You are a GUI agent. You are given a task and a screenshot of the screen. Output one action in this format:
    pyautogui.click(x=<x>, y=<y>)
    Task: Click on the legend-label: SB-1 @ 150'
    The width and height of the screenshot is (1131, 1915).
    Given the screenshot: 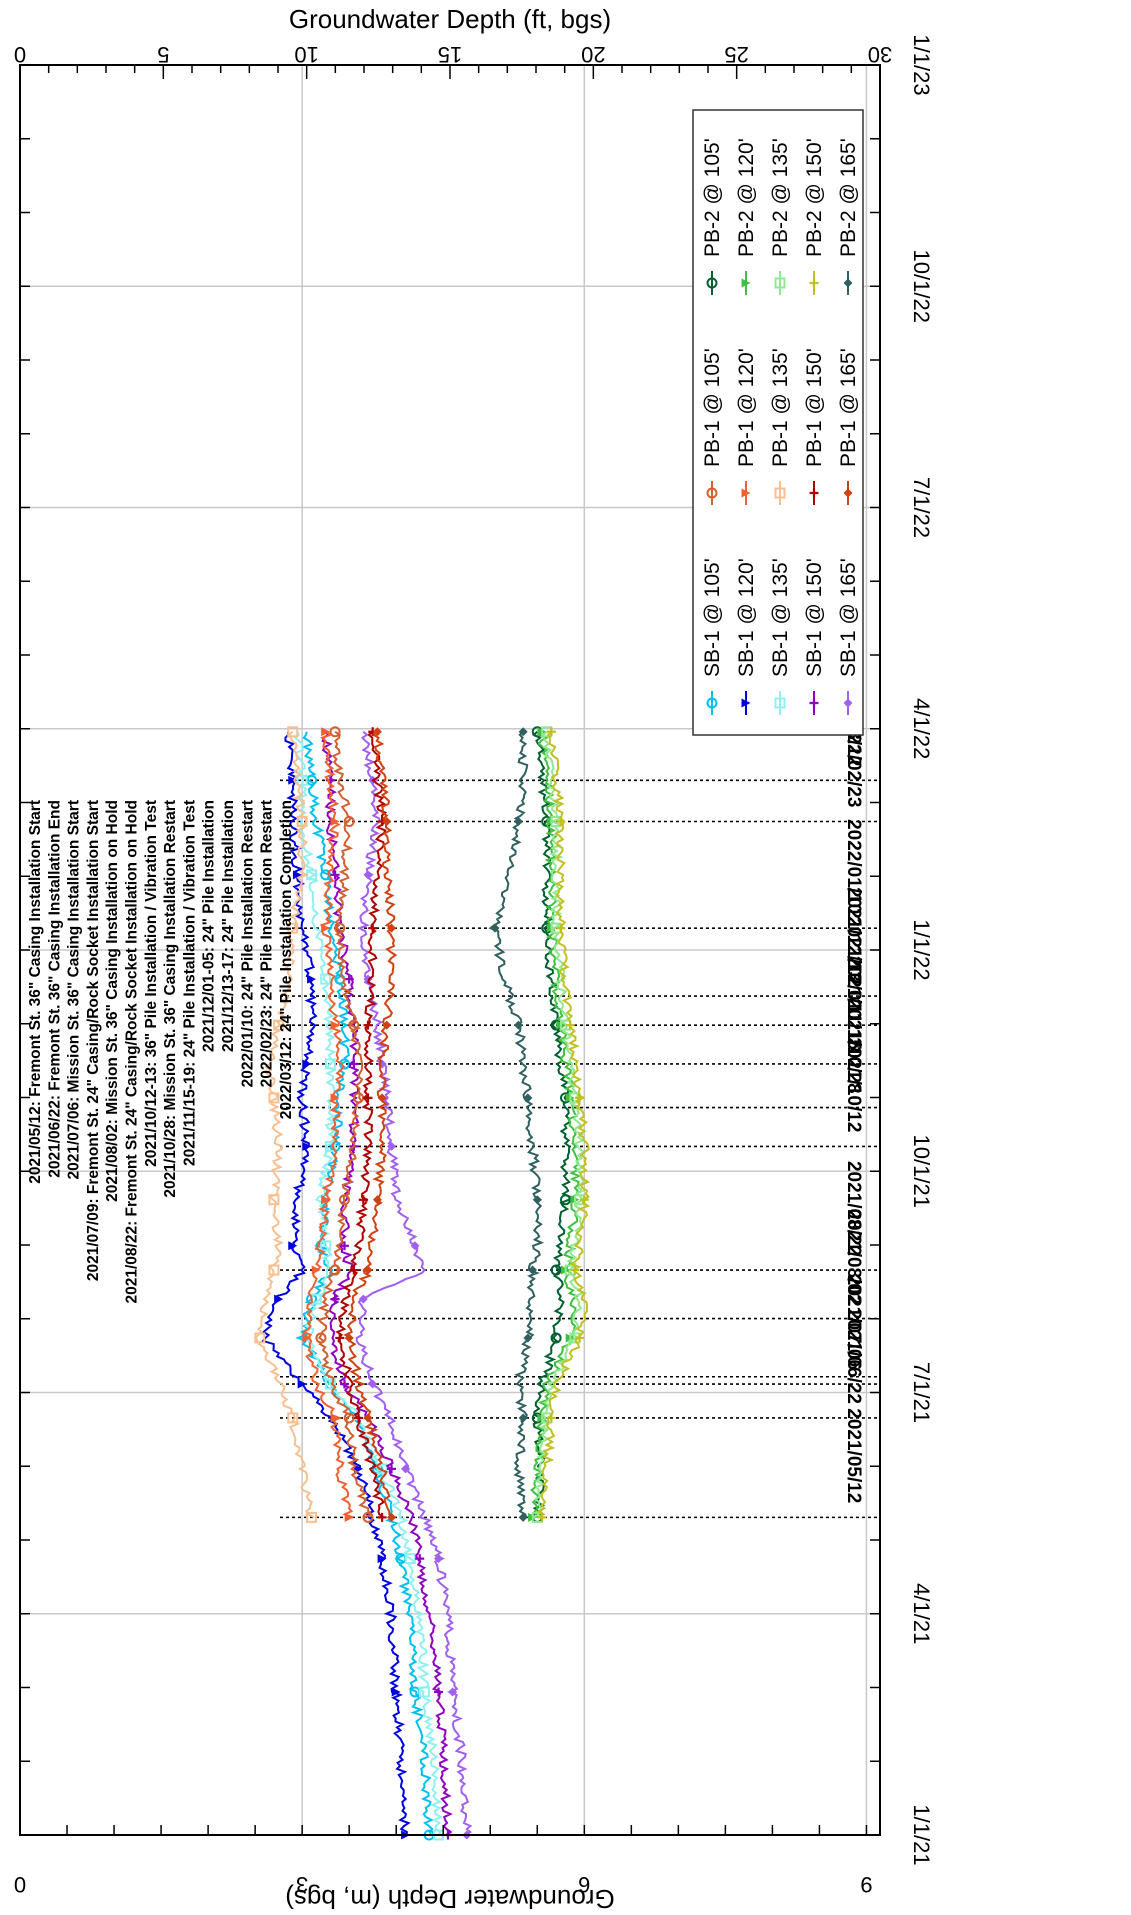 What is the action you would take?
    pyautogui.click(x=814, y=617)
    